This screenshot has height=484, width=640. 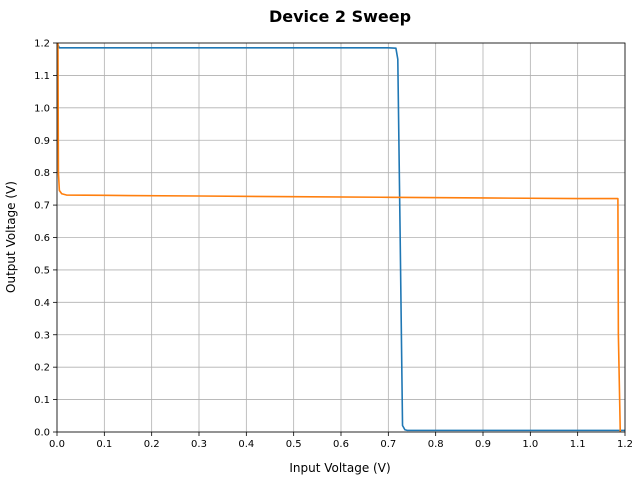 I want to click on y-tick-label: 0.0, so click(x=42, y=433).